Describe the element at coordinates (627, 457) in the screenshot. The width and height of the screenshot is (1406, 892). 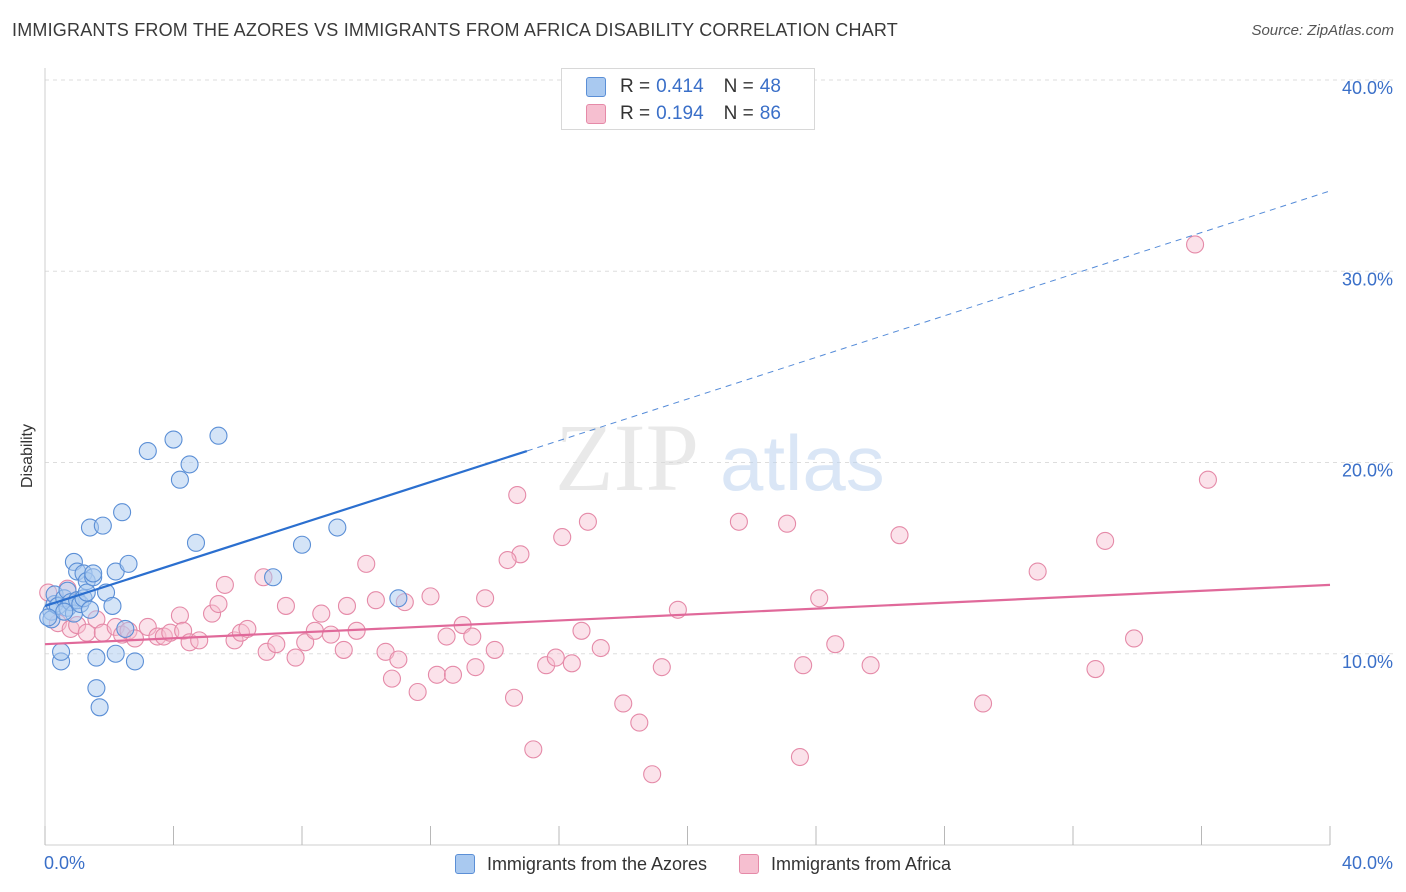
I see `watermark-zip: ZIP` at that location.